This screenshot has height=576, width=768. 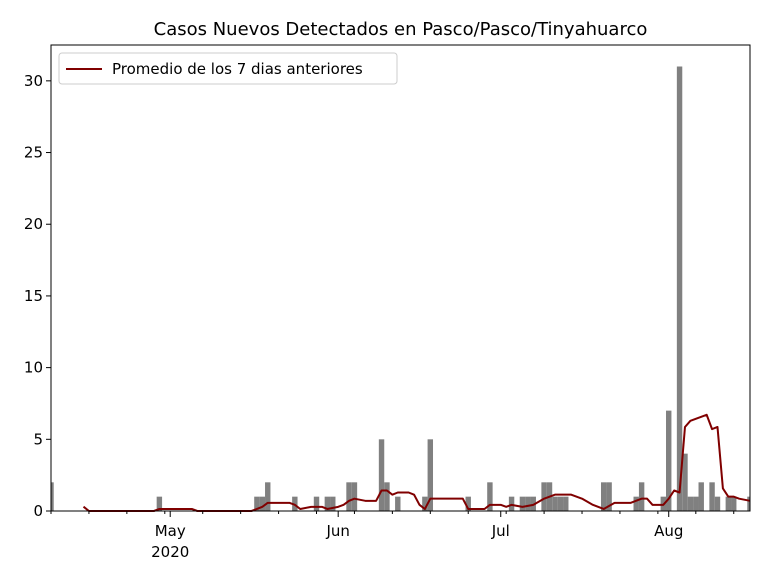 I want to click on legend-box, so click(x=228, y=68).